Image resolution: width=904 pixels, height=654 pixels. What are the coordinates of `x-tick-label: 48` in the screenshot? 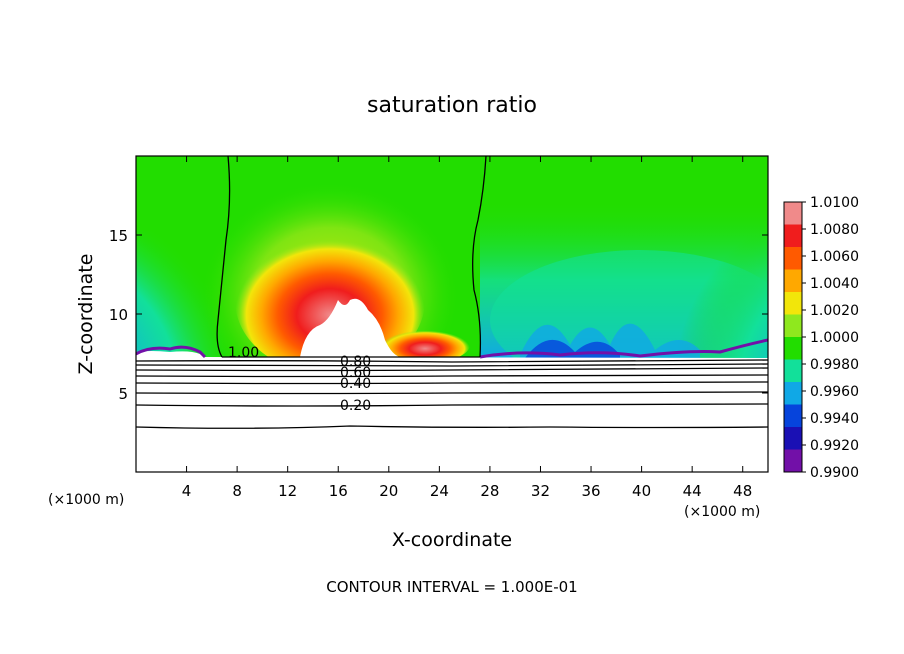 It's located at (742, 491).